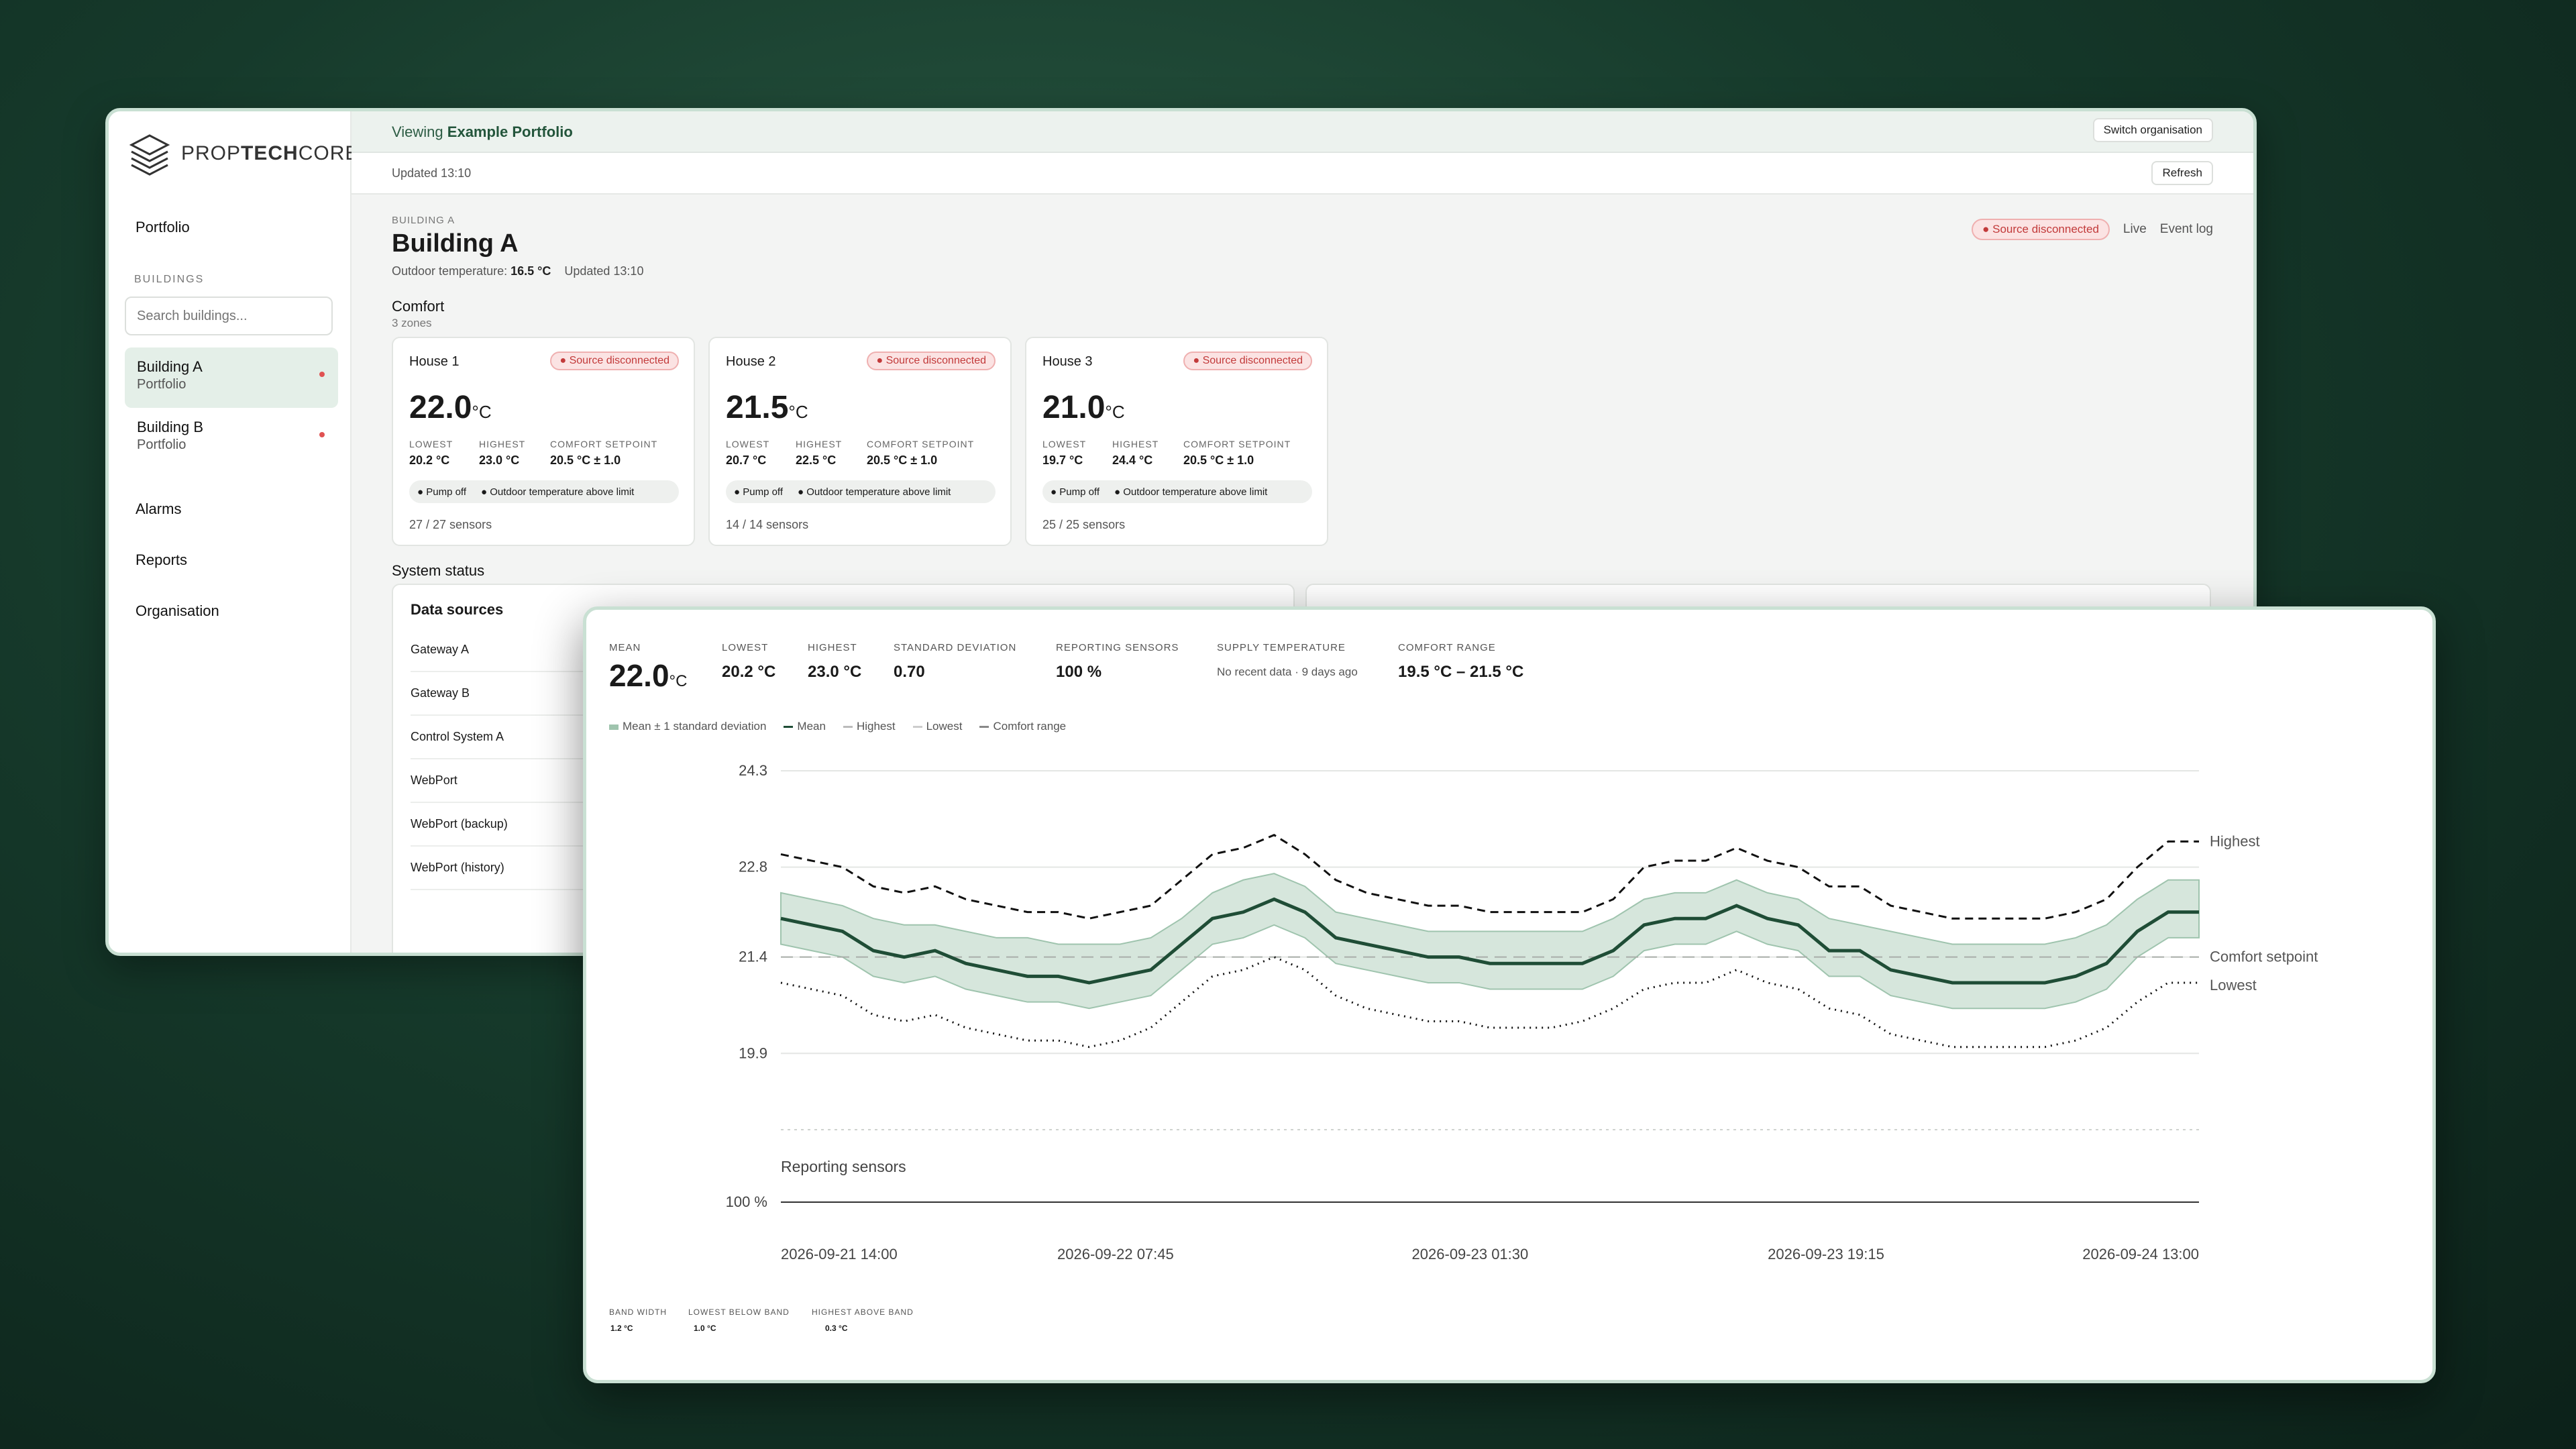 This screenshot has width=2576, height=1449. What do you see at coordinates (450, 407) in the screenshot?
I see `house-temp: 22.0°C` at bounding box center [450, 407].